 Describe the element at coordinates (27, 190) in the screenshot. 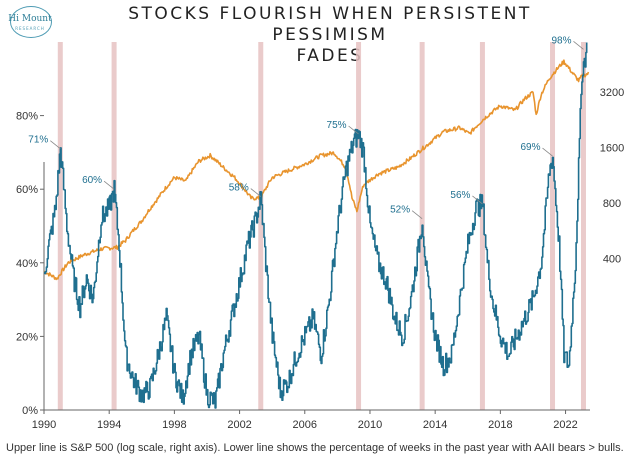

I see `left-tick-label: 60%` at that location.